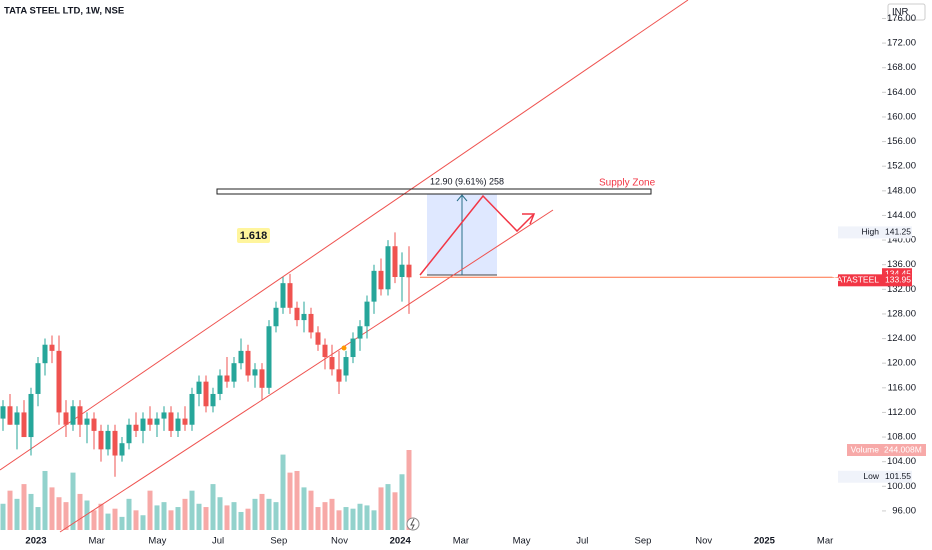 The height and width of the screenshot is (550, 932). I want to click on x-tick-label: 2024, so click(401, 541).